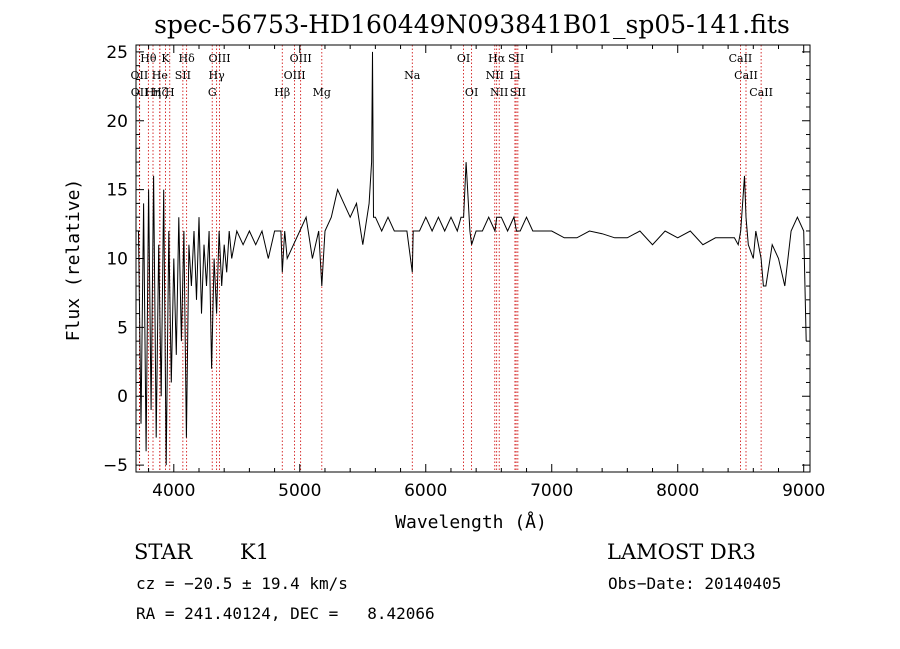 Image resolution: width=900 pixels, height=649 pixels. What do you see at coordinates (117, 122) in the screenshot?
I see `y-tick-label-5: 20` at bounding box center [117, 122].